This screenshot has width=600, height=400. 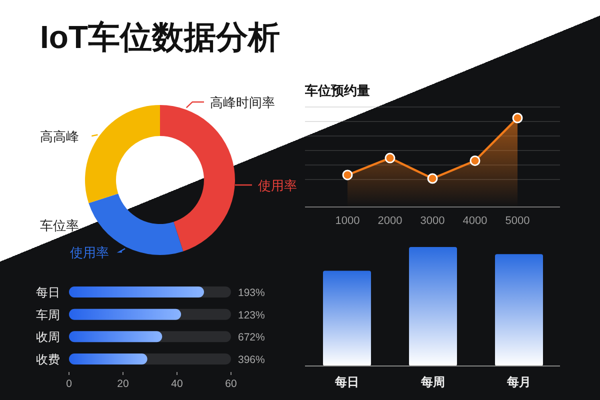 What do you see at coordinates (251, 293) in the screenshot?
I see `text: 193%` at bounding box center [251, 293].